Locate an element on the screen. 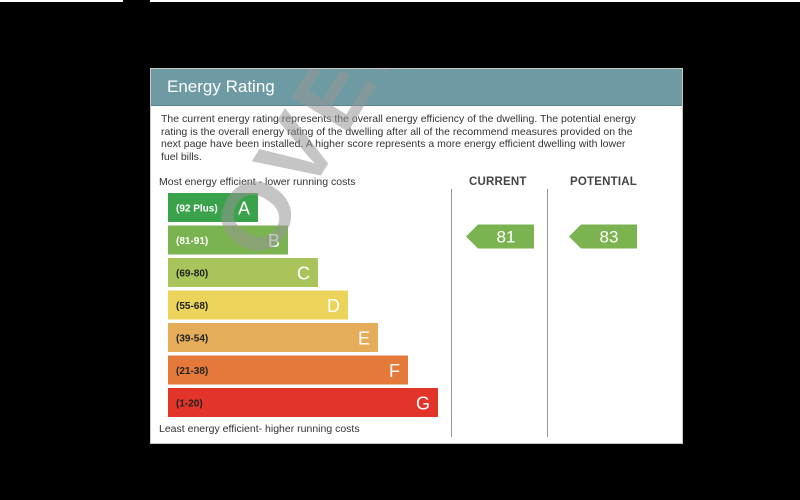  top-strip is located at coordinates (475, 1).